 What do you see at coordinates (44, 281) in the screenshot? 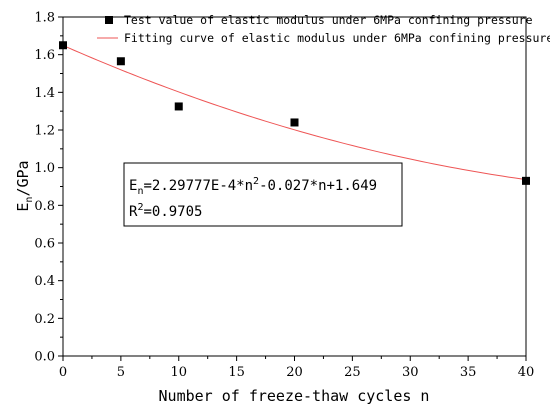
I see `y-tick-label: 0.4` at bounding box center [44, 281].